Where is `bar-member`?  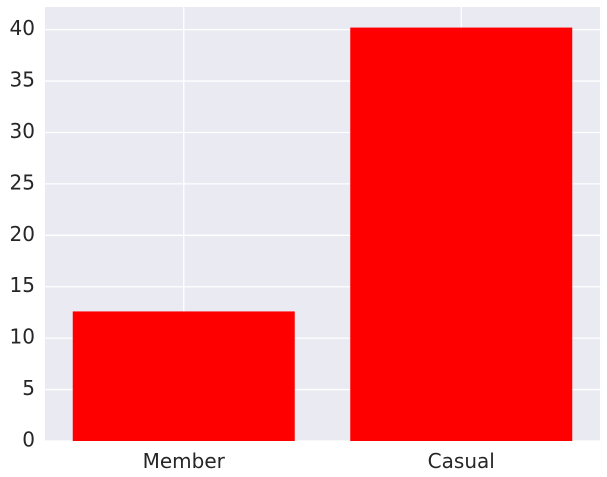 bar-member is located at coordinates (183, 376).